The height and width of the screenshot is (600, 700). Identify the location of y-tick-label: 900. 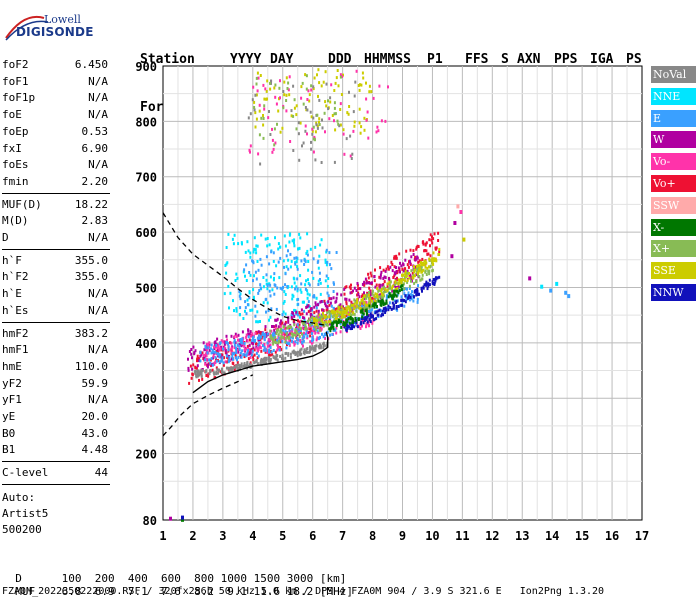
(146, 67).